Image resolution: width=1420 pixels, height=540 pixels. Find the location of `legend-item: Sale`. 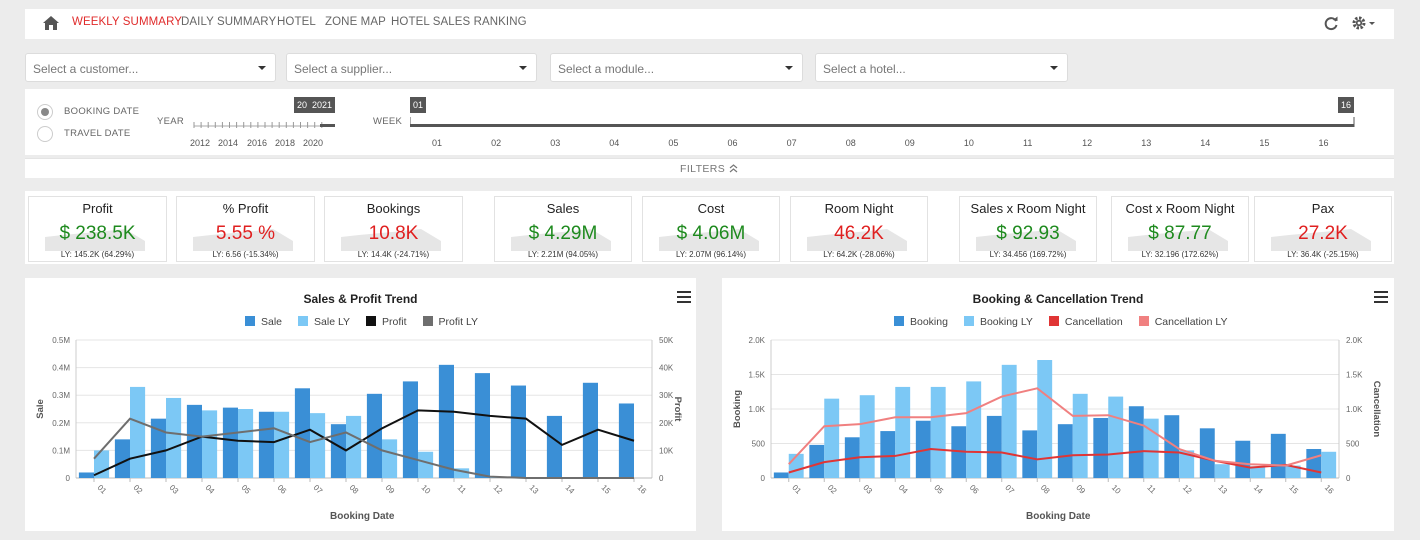

legend-item: Sale is located at coordinates (263, 322).